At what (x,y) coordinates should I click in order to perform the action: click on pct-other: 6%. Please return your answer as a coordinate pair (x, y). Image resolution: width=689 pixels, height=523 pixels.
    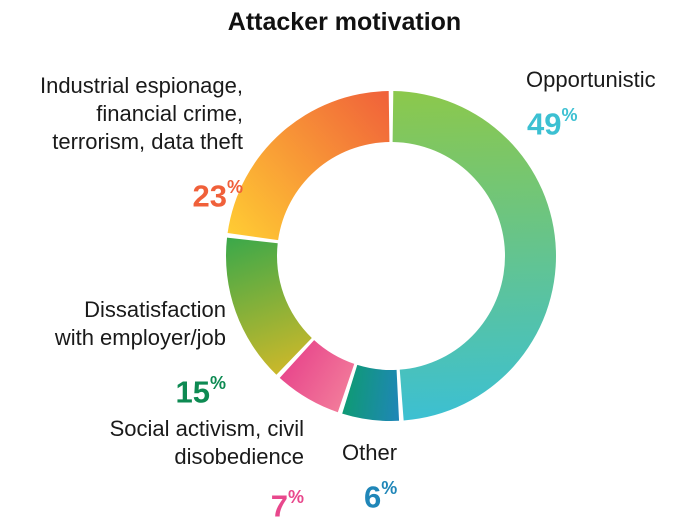
    Looking at the image, I should click on (380, 493).